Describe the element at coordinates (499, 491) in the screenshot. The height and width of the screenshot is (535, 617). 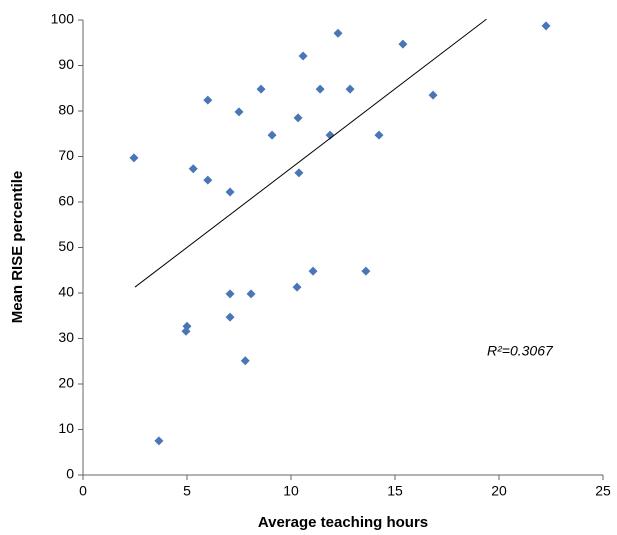
I see `x-tick-label: 20` at that location.